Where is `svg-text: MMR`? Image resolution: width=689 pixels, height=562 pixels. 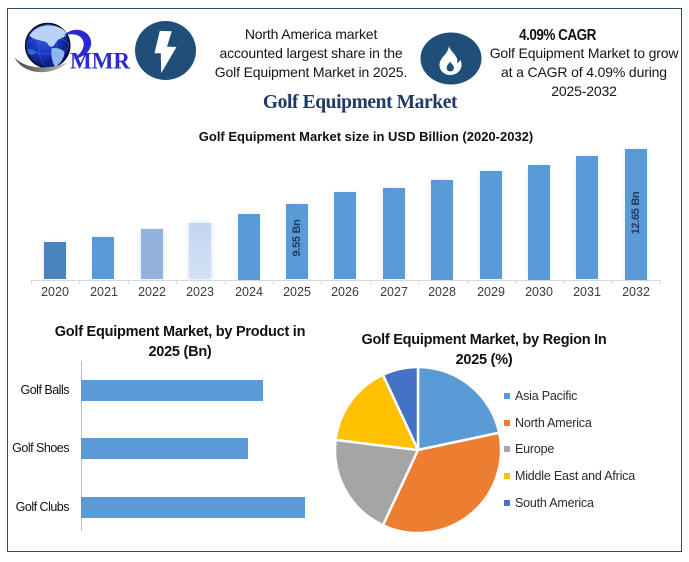
svg-text: MMR is located at coordinates (100, 61).